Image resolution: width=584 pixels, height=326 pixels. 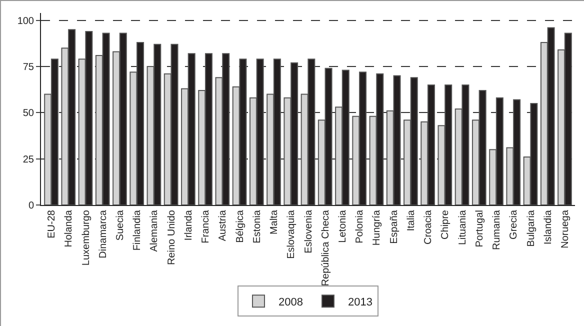 I want to click on x-tick-label: Italia, so click(x=411, y=221).